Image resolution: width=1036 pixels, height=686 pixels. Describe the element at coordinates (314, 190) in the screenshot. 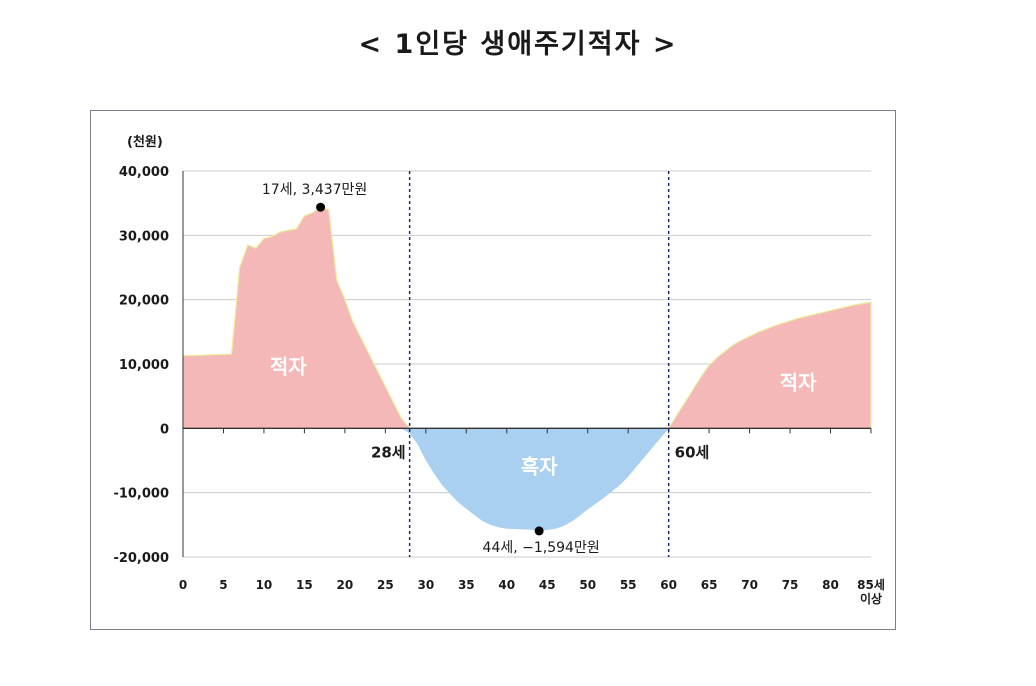

I see `annotation-label: 17세, 3,437만원` at that location.